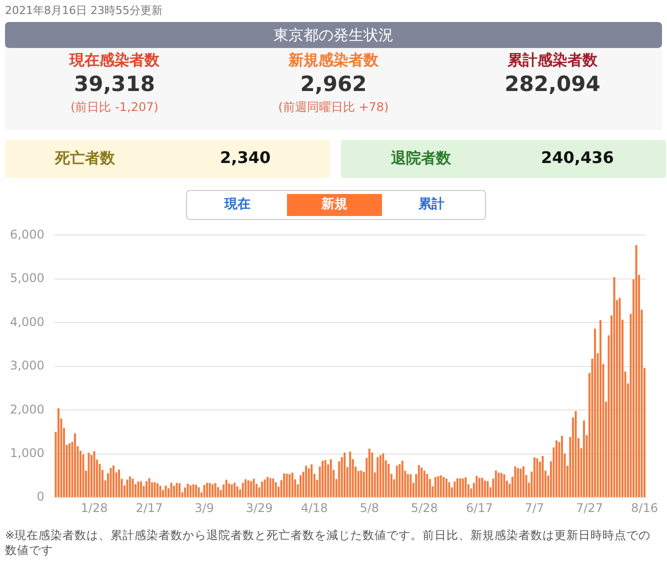 This screenshot has height=565, width=667. Describe the element at coordinates (553, 84) in the screenshot. I see `text: 282,094` at that location.